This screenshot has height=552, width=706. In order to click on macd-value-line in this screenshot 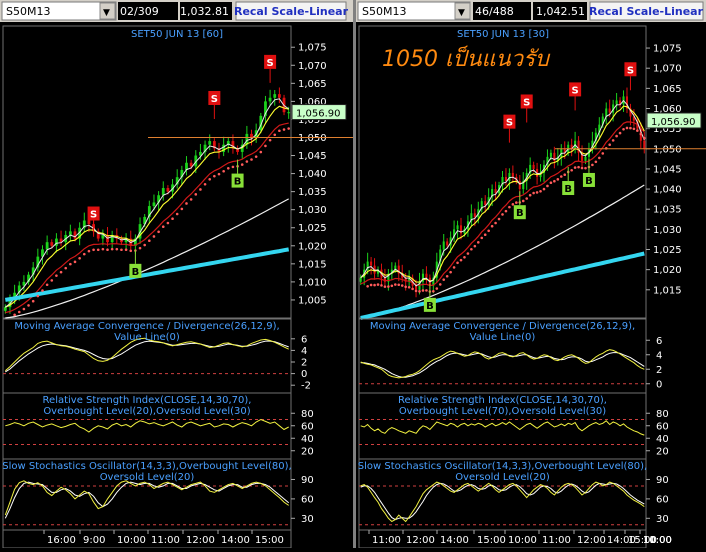, I will do `click(146, 354)`.